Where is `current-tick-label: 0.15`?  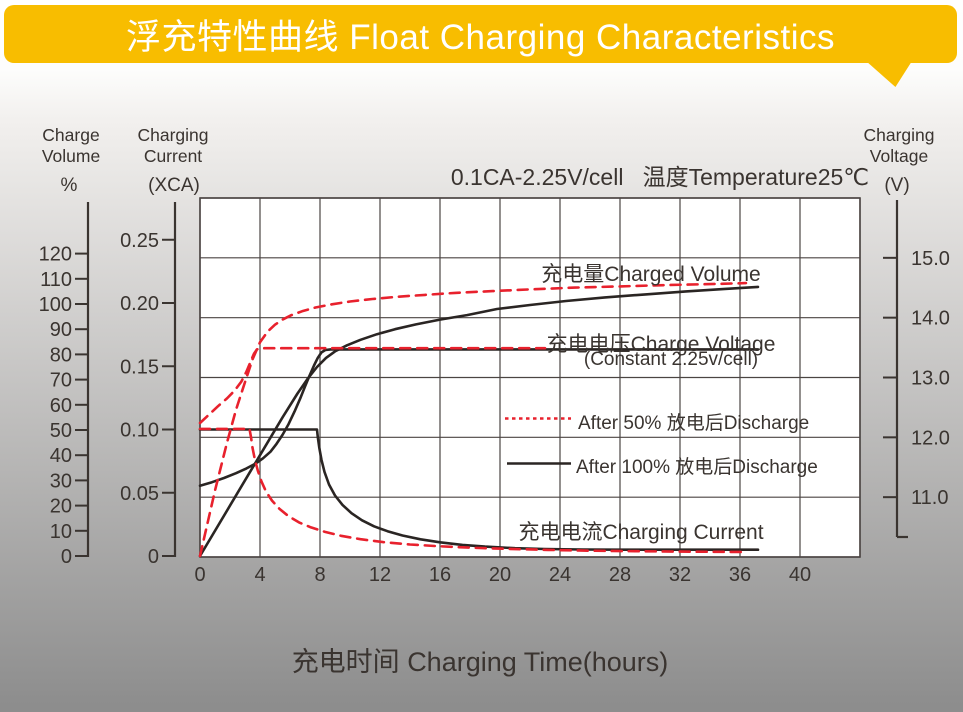
current-tick-label: 0.15 is located at coordinates (139, 367).